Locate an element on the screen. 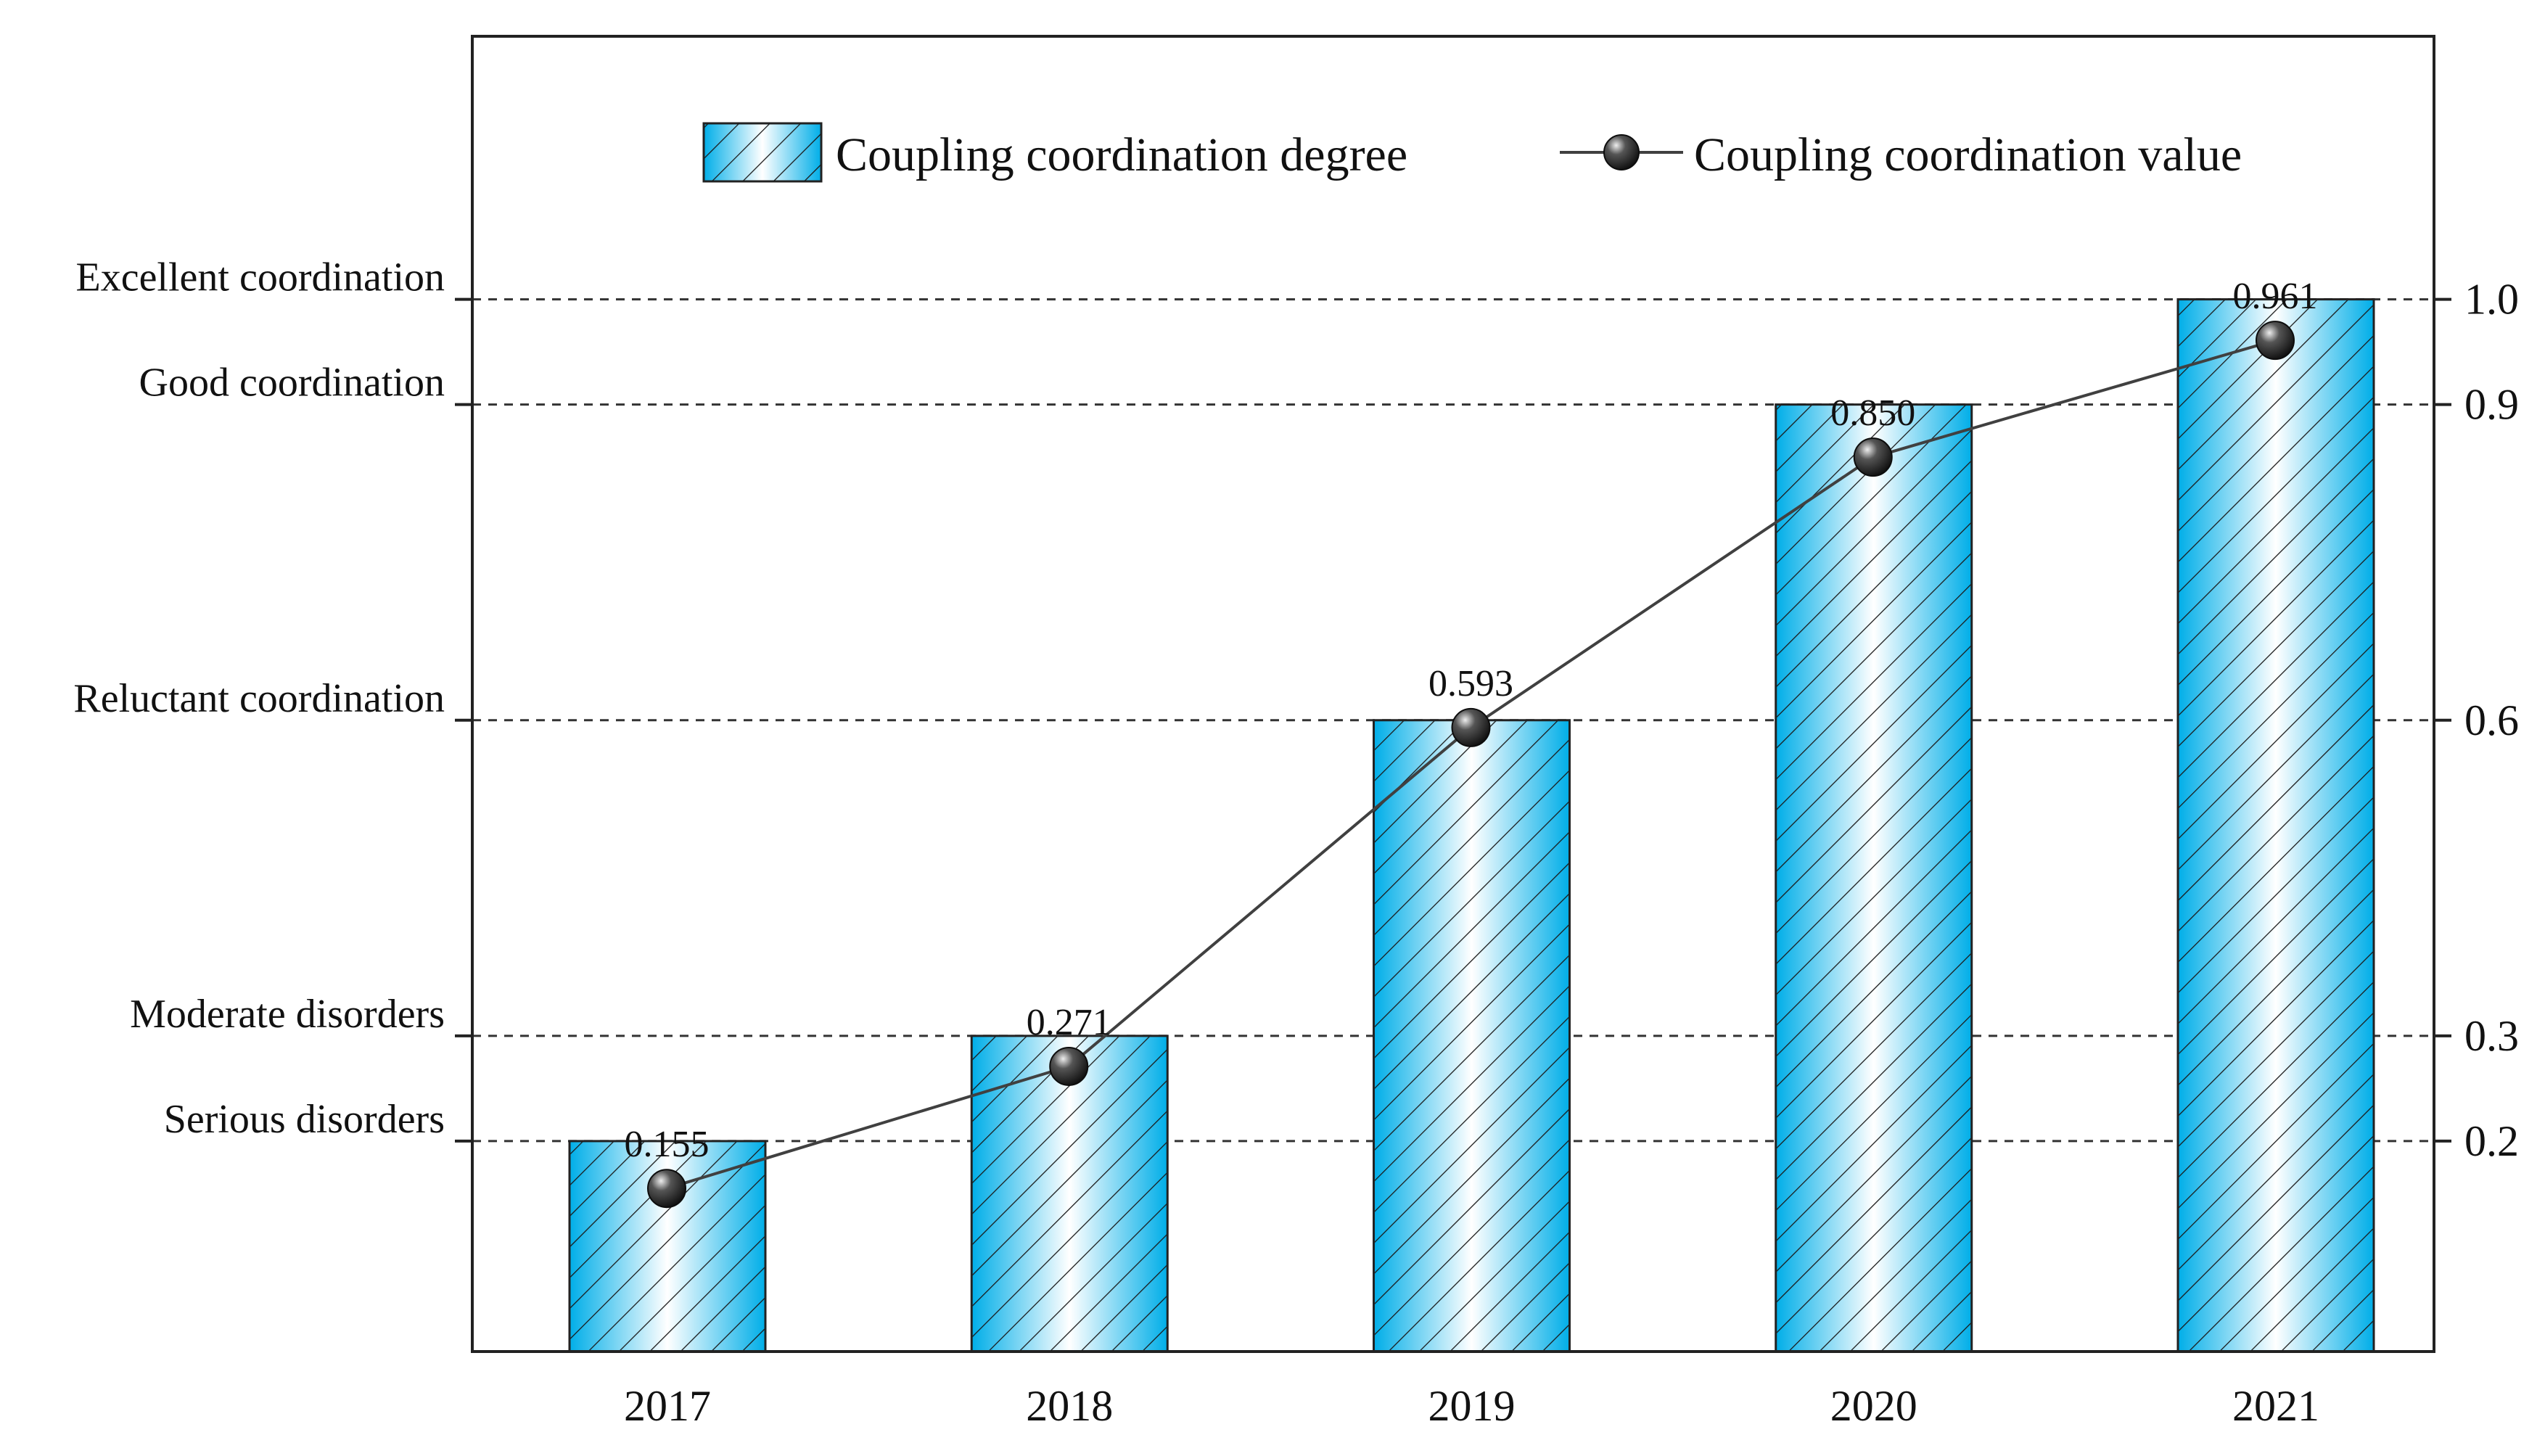 The height and width of the screenshot is (1456, 2545). data-label: 0.271 is located at coordinates (1069, 1023).